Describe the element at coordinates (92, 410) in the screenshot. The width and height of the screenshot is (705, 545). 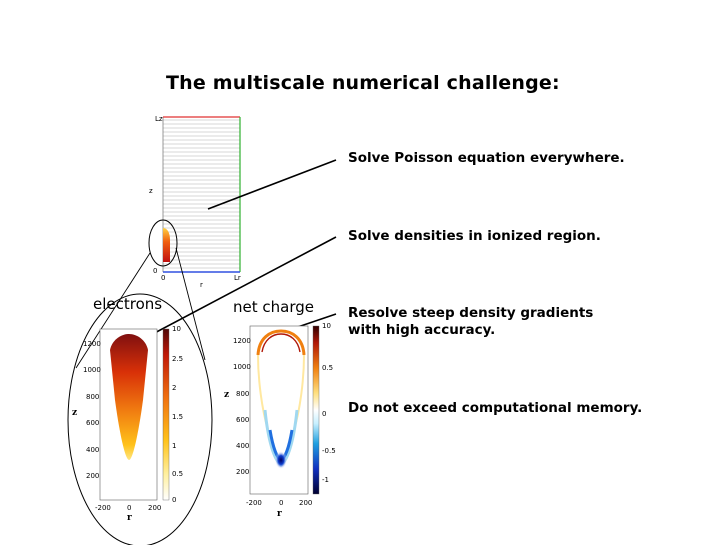
I see `electrons-y-ticks: 1200 1000 800 600 400 200` at that location.